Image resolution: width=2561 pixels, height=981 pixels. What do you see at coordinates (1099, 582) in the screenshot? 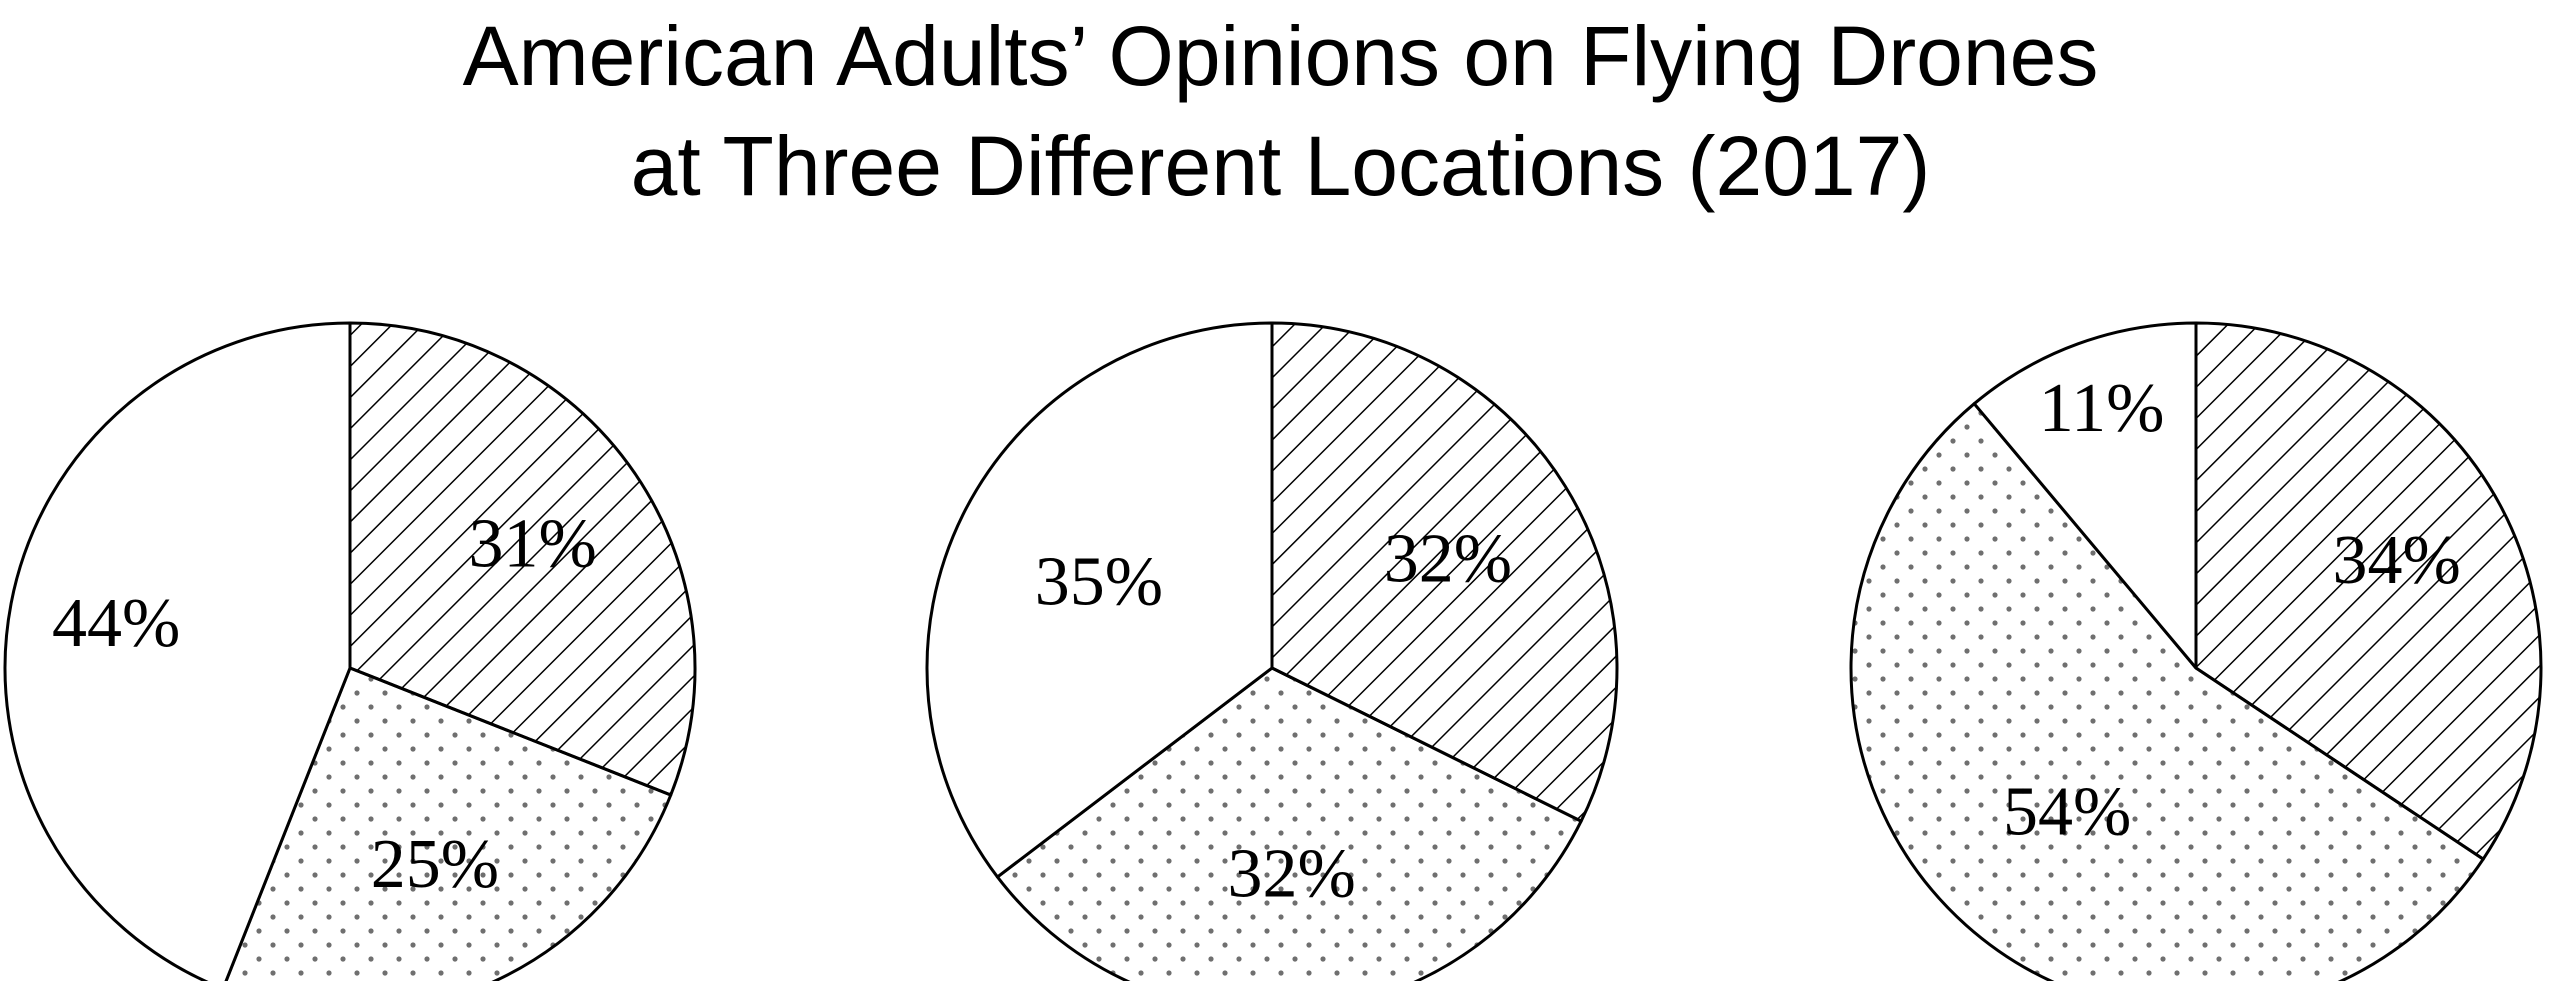
I see `pie-2-label-3: 35%` at bounding box center [1099, 582].